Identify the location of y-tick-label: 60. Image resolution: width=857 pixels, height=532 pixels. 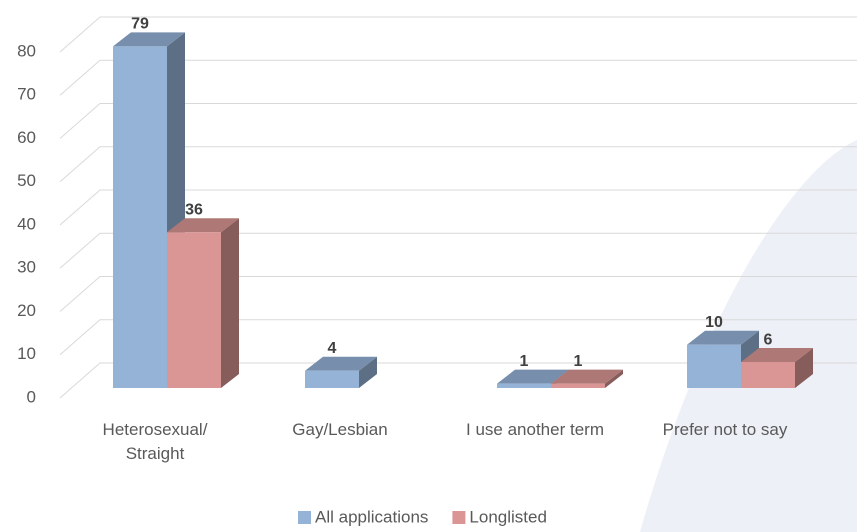
(26, 137).